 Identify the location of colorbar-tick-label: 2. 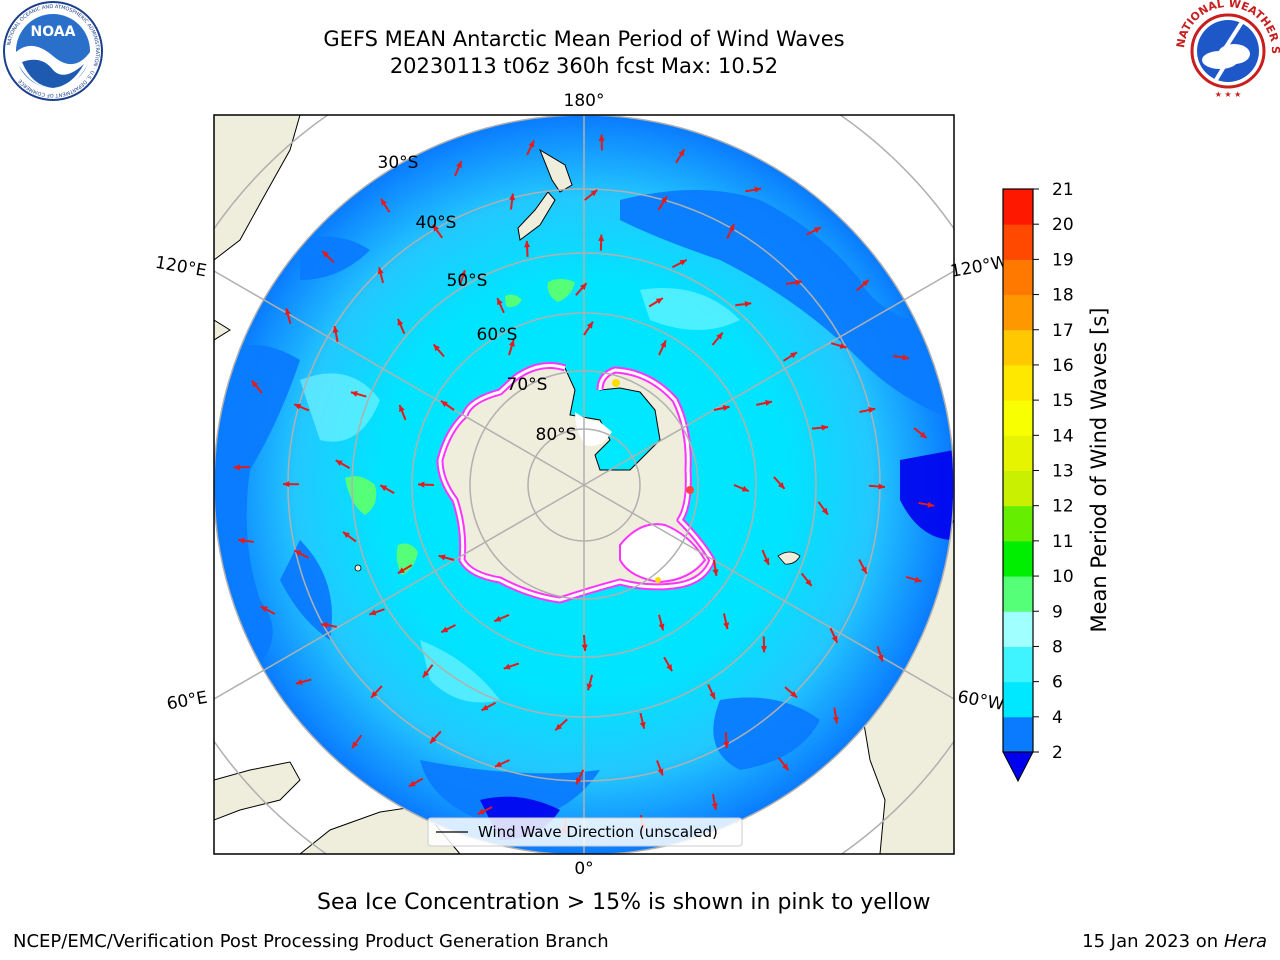
(1057, 753).